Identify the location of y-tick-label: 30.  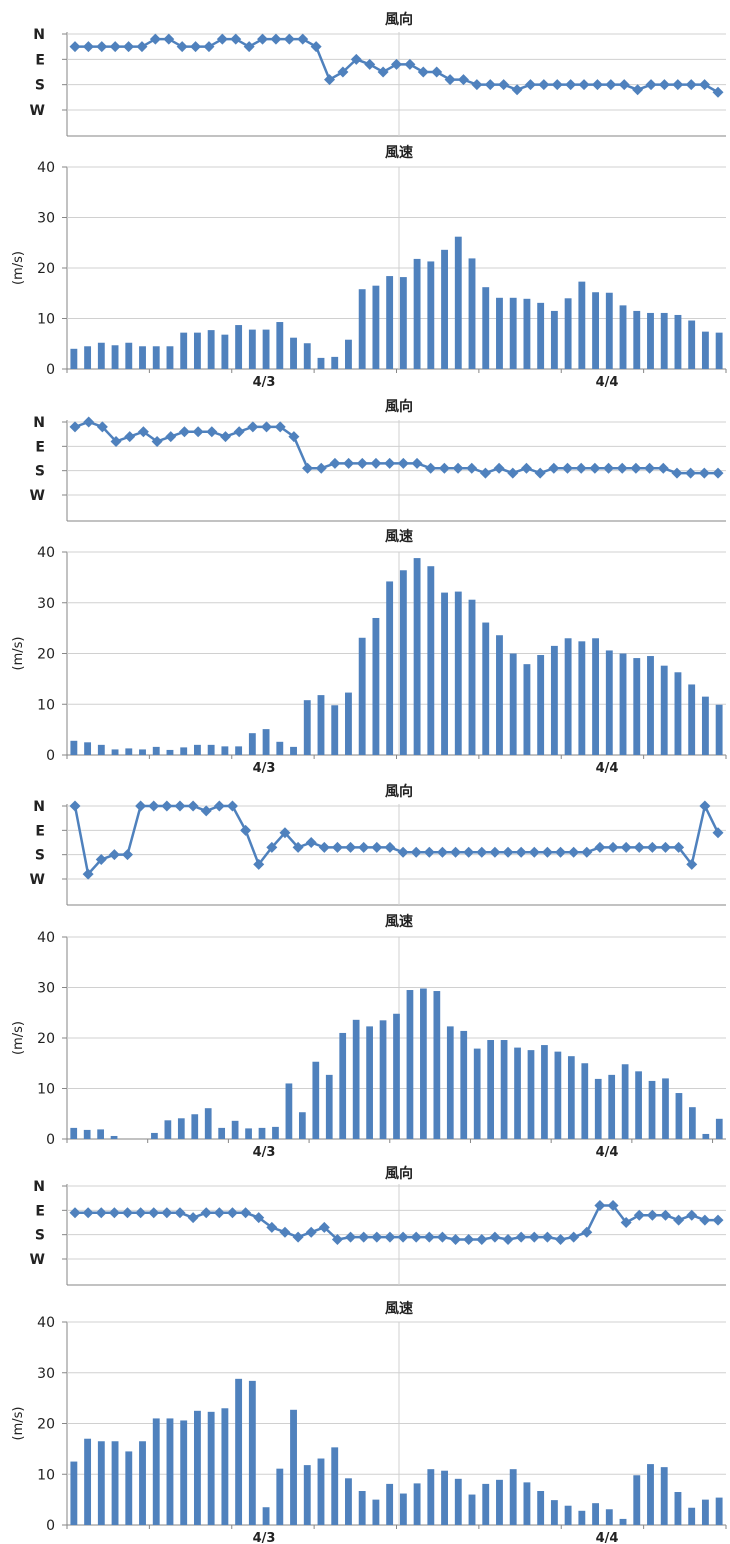
(46, 219).